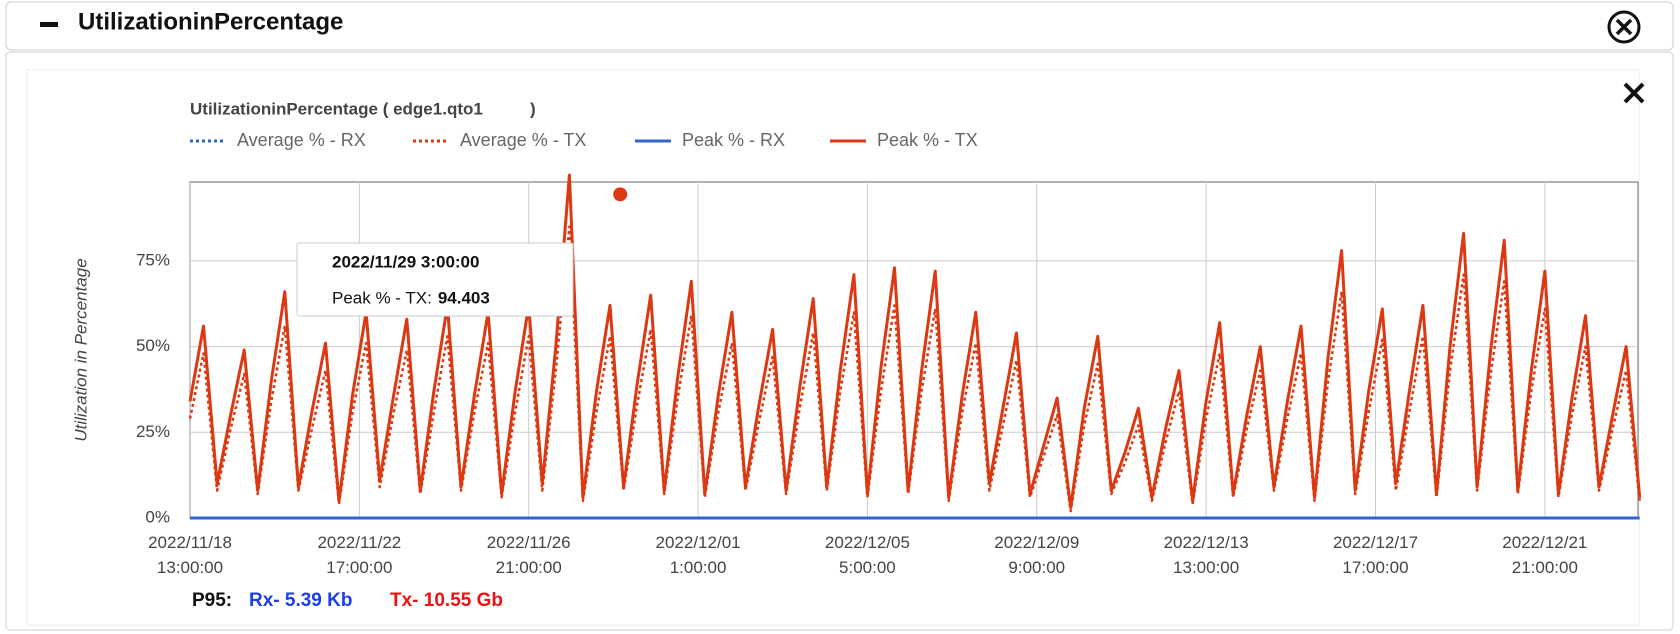 The image size is (1680, 634). What do you see at coordinates (212, 600) in the screenshot?
I see `p95-label: P95:` at bounding box center [212, 600].